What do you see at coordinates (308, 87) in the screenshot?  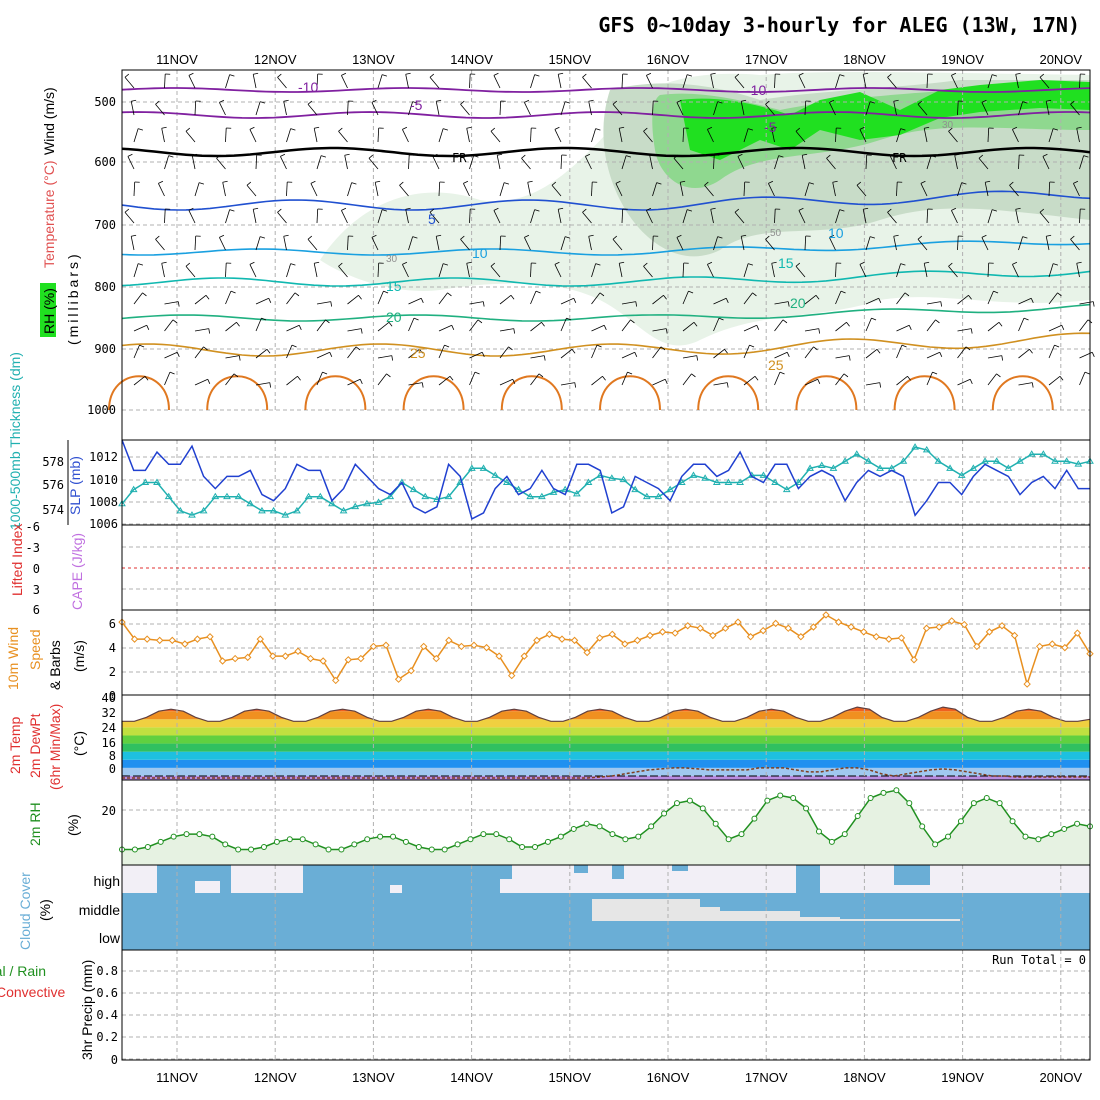 I see `isotherm-label: -10` at bounding box center [308, 87].